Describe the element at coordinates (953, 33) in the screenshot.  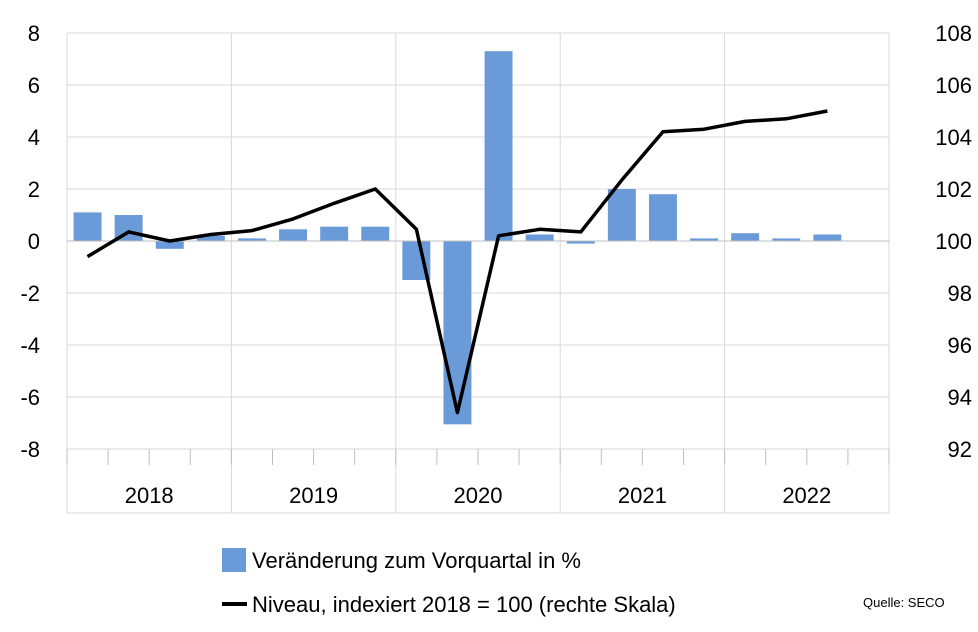
I see `right-tick-label: 108` at that location.